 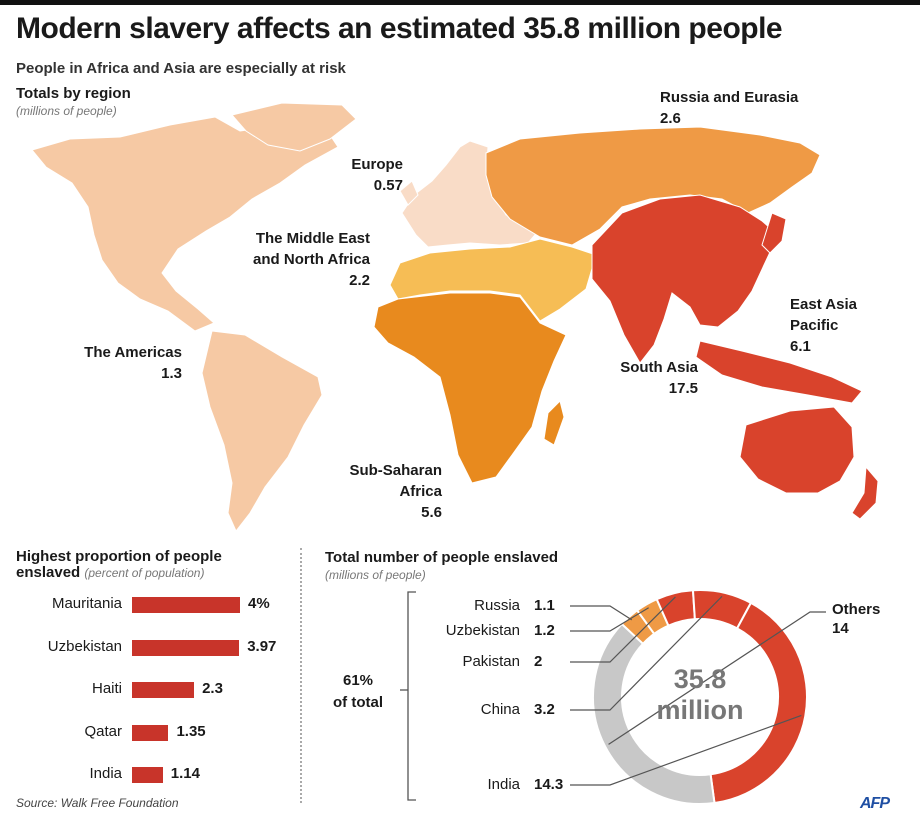 I want to click on bar-label: Haiti, so click(x=106, y=688).